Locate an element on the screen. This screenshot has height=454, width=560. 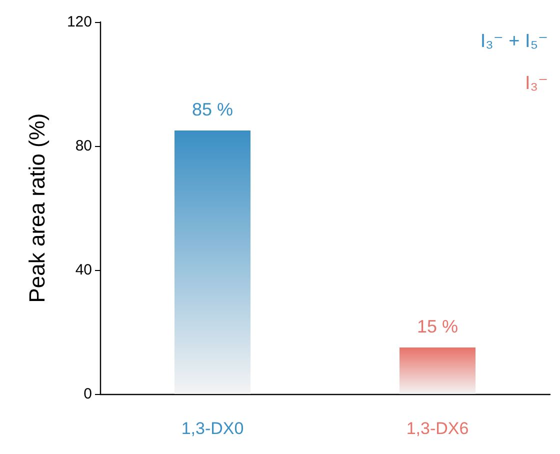
data-label: 15 % is located at coordinates (437, 326).